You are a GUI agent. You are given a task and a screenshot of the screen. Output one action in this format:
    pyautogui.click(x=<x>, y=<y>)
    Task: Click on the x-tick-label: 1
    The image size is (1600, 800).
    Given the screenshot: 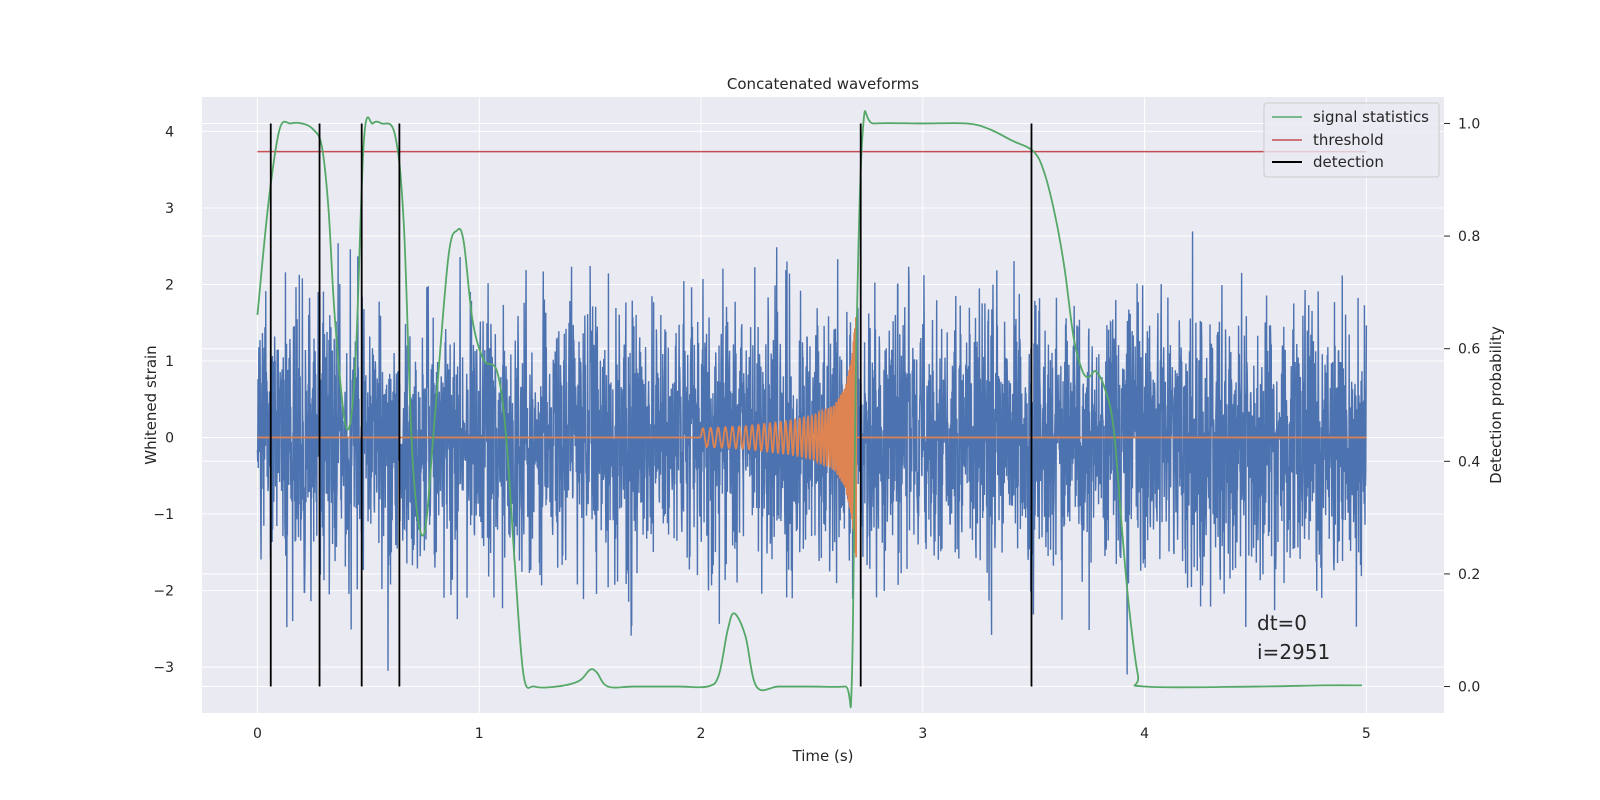 What is the action you would take?
    pyautogui.click(x=479, y=734)
    